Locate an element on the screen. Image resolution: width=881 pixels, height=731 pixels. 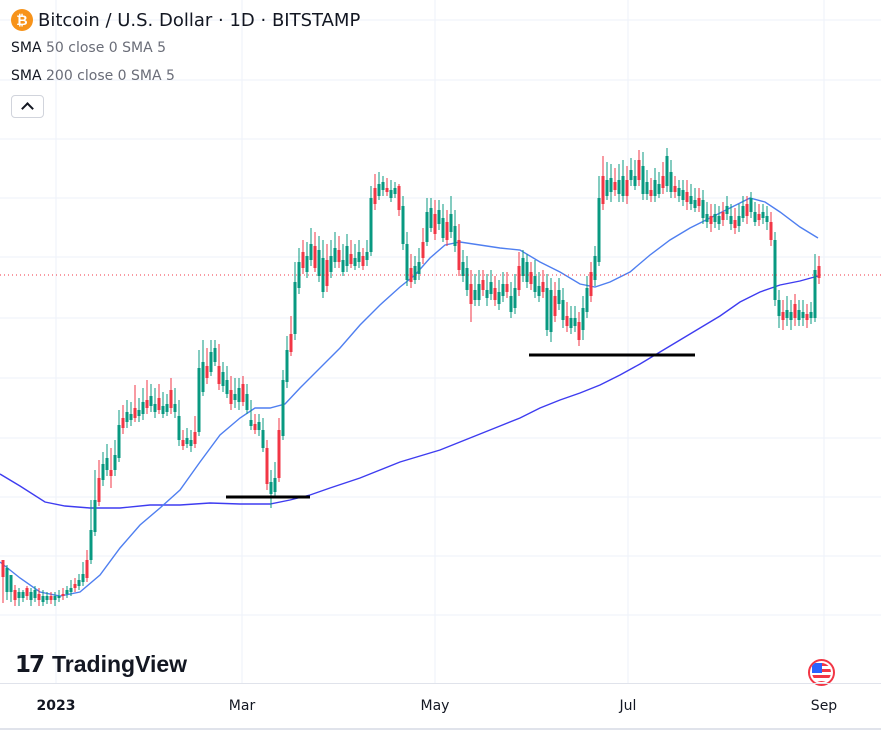
symbol-title-row: ₿ Bitcoin / U.S. Dollar · 1D · BITSTAMP is located at coordinates (185, 20).